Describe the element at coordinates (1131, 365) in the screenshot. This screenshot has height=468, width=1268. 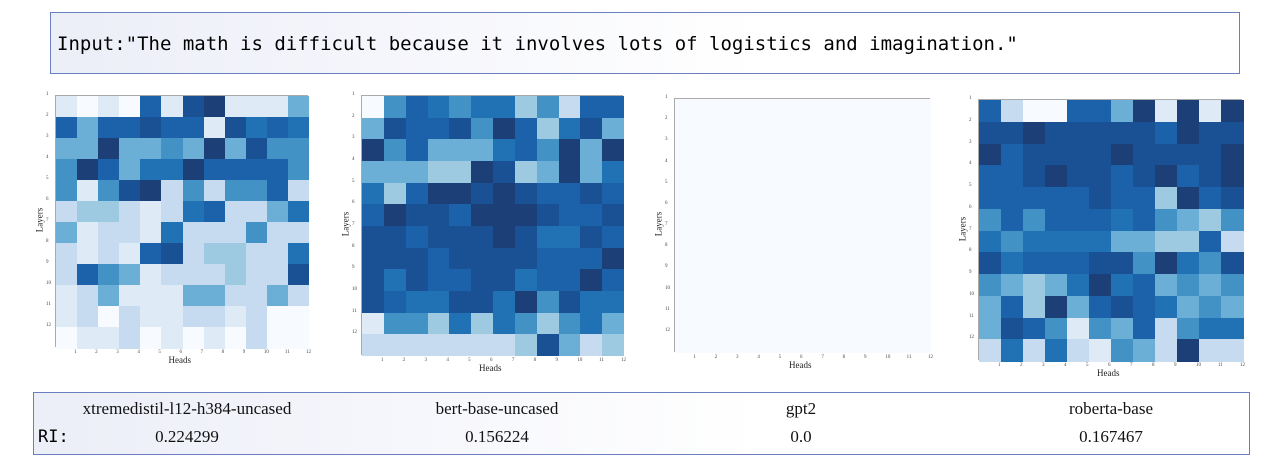
I see `x-tick-label: 7` at that location.